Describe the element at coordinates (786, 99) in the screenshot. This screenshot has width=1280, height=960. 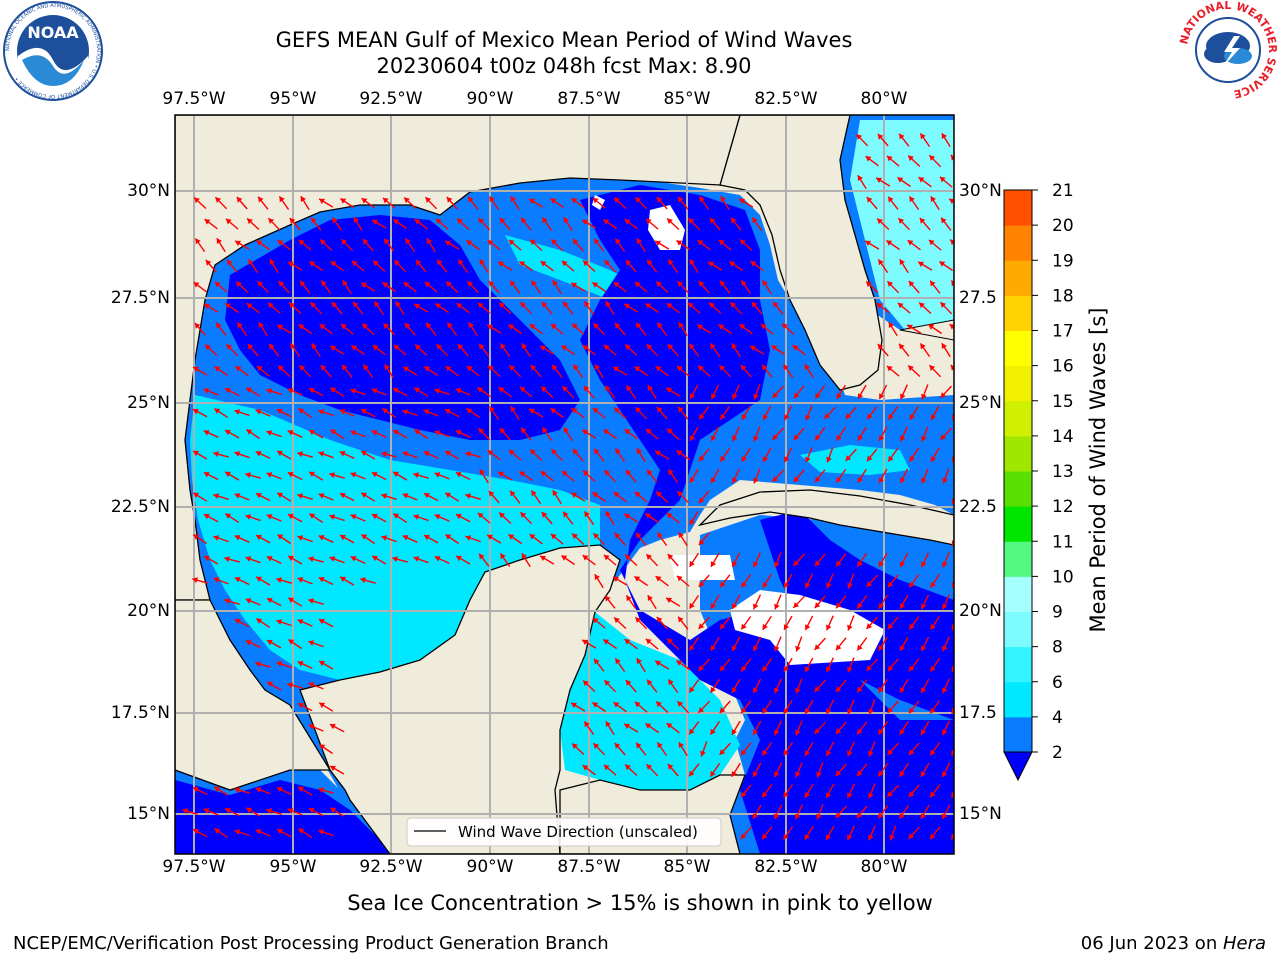
I see `lon-label-top: 82.5°W` at that location.